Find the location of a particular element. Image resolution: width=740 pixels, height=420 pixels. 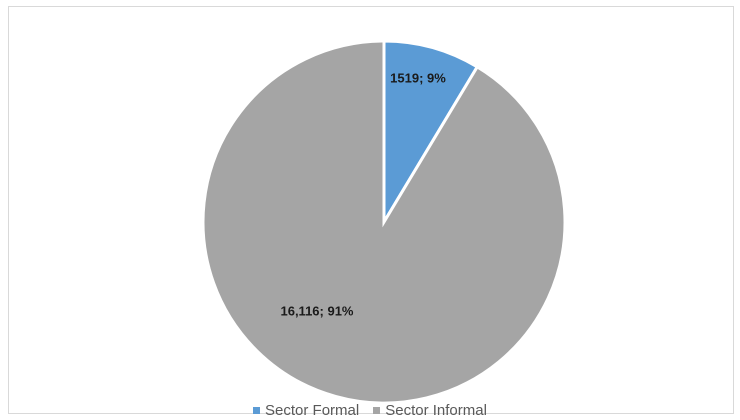

legend-swatch-formal is located at coordinates (257, 410).